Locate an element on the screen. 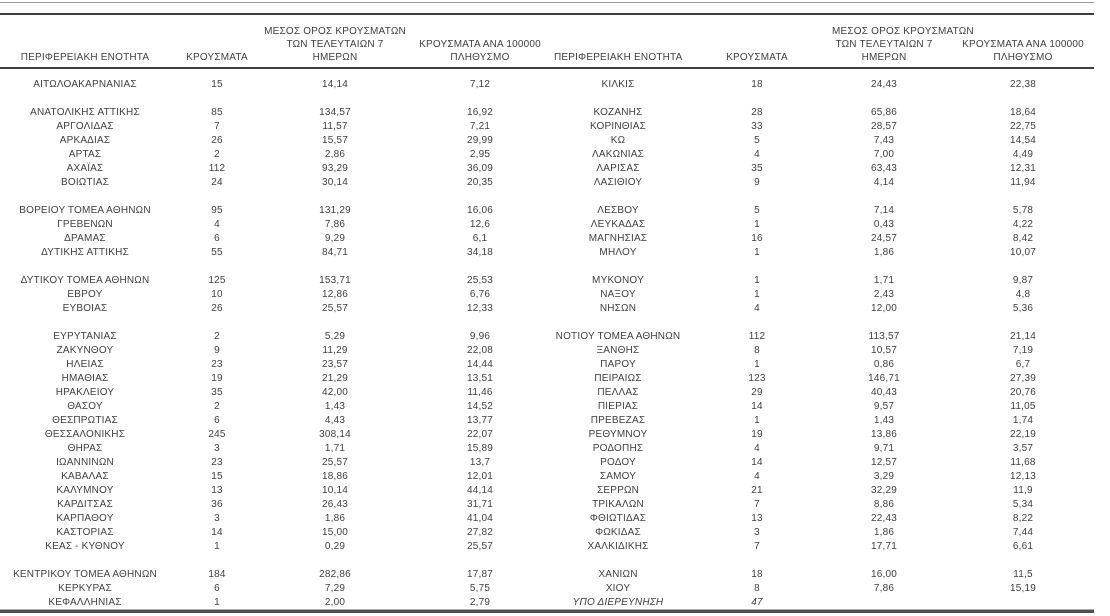 Image resolution: width=1110 pixels, height=616 pixels. per100k-cell: 13,51 is located at coordinates (480, 378).